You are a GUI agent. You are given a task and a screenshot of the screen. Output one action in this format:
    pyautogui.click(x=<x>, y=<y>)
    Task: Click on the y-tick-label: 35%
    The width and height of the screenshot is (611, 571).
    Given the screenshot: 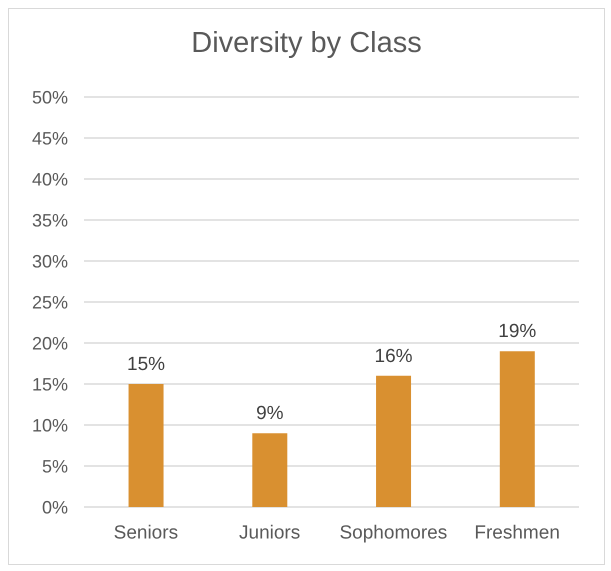 What is the action you would take?
    pyautogui.click(x=50, y=220)
    